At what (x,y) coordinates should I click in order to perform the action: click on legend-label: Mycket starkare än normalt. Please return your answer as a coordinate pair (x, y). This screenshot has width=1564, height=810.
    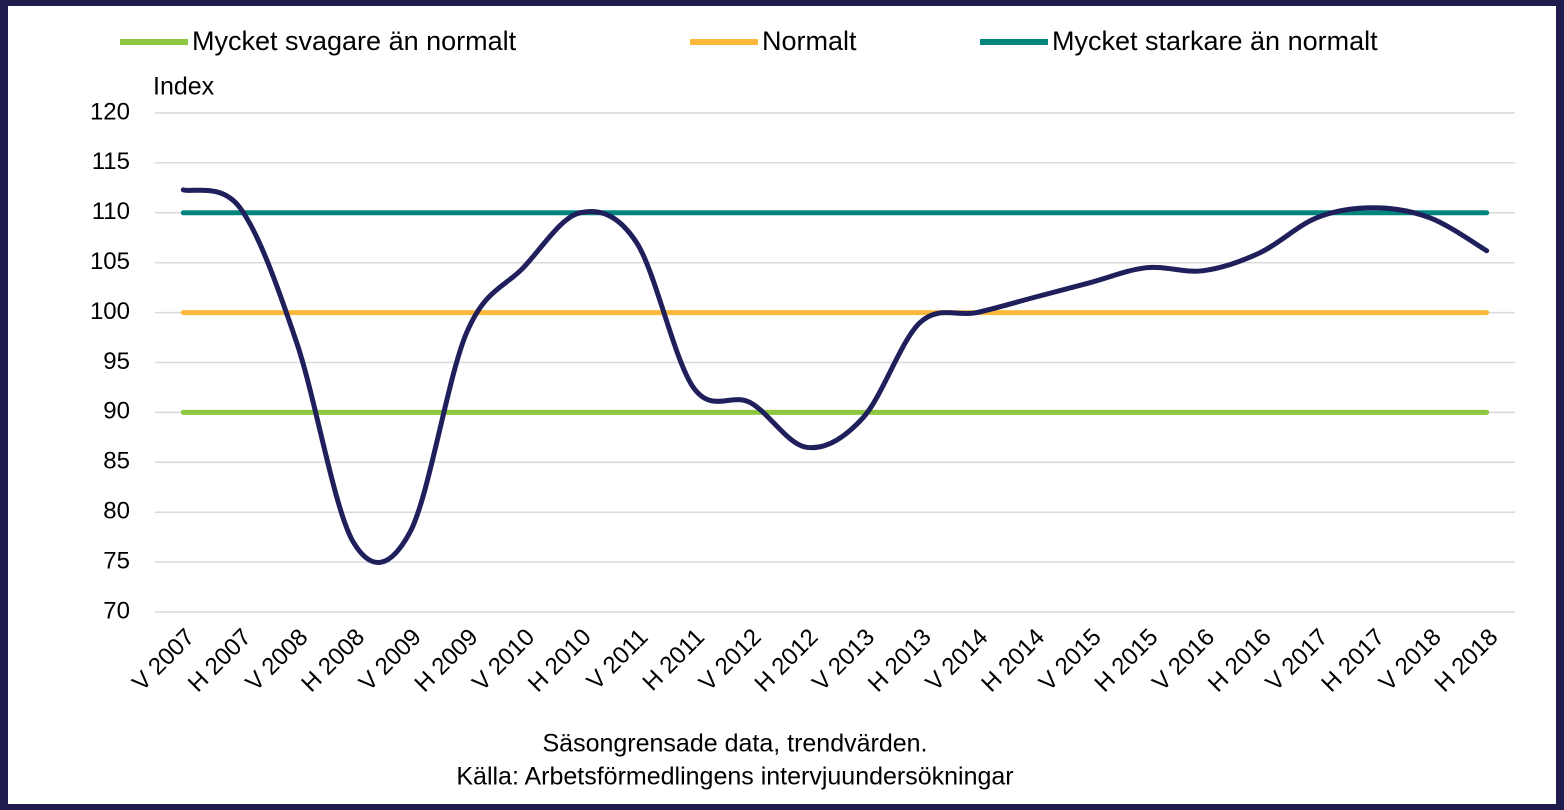
    Looking at the image, I should click on (1215, 41).